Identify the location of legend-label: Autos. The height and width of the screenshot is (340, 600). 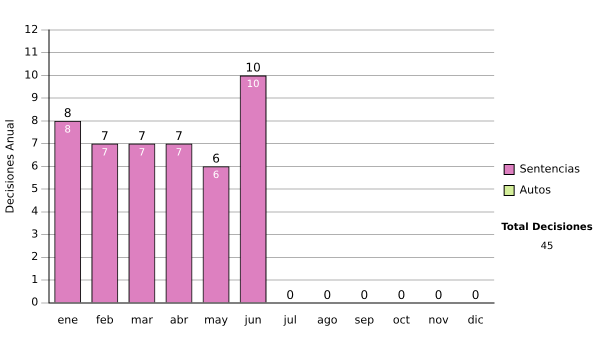
(536, 189).